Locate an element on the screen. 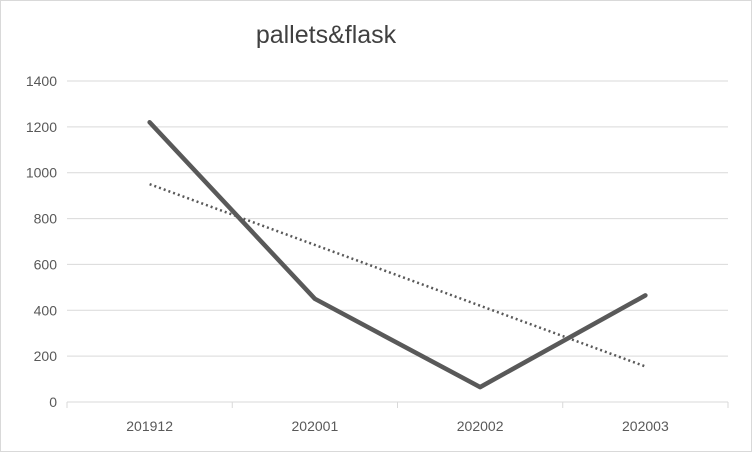 This screenshot has width=752, height=452. y-tick-label: 200 is located at coordinates (46, 356).